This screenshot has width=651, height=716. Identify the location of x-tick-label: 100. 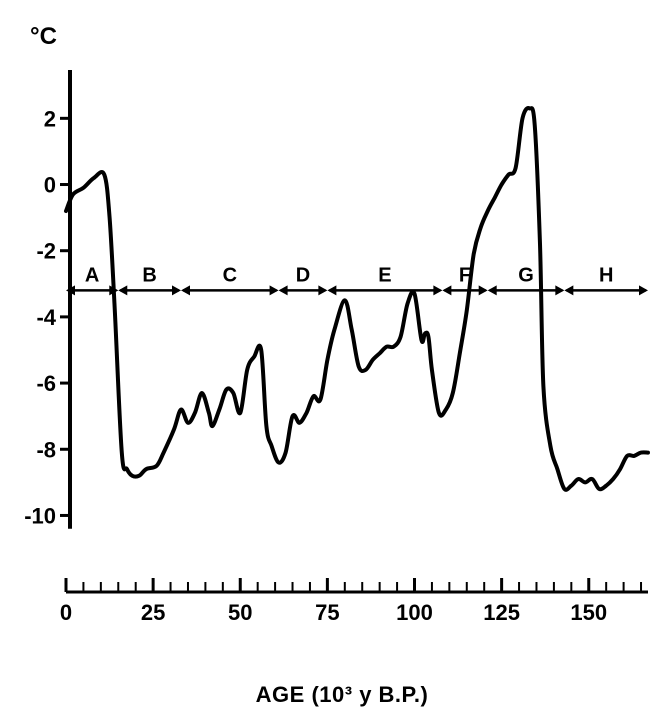
(414, 612).